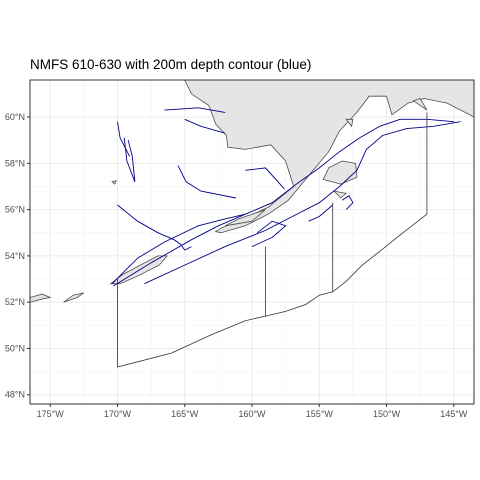 The height and width of the screenshot is (480, 480). What do you see at coordinates (15, 210) in the screenshot?
I see `y-tick-label: 56°N` at bounding box center [15, 210].